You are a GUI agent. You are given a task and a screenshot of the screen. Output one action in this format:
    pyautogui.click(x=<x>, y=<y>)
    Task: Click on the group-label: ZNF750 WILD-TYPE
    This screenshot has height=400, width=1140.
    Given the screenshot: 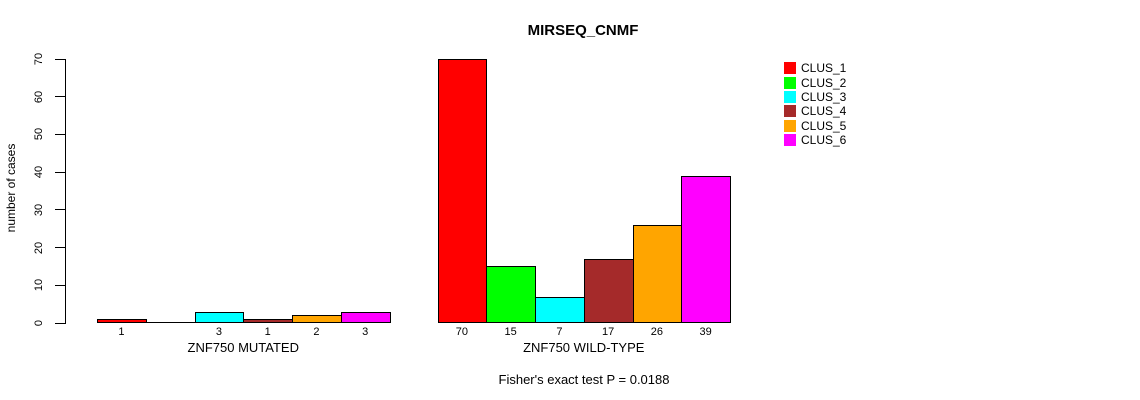 What is the action you would take?
    pyautogui.click(x=584, y=347)
    